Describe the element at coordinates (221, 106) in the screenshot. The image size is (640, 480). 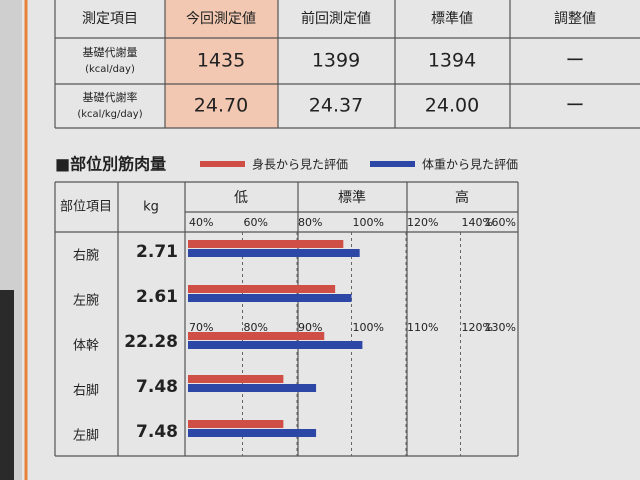
I see `value-cell: 24.70` at that location.